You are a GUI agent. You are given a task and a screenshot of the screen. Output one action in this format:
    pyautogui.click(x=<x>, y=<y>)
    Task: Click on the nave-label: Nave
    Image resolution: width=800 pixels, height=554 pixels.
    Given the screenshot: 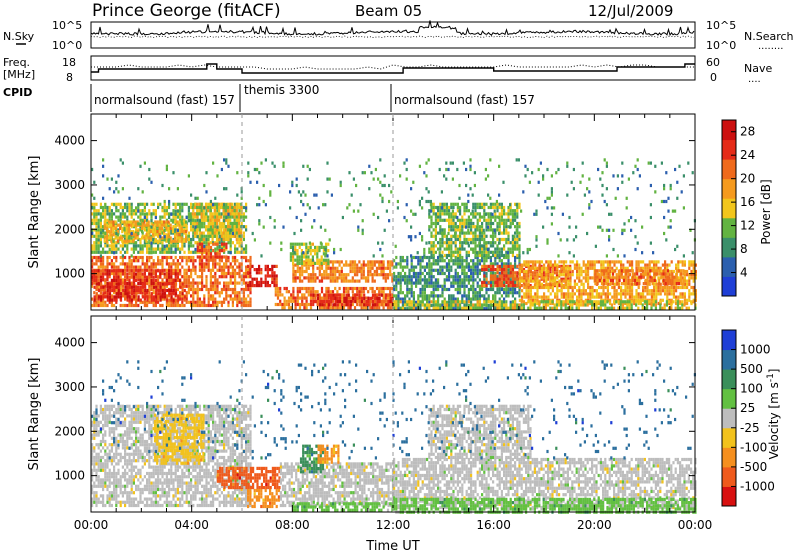 What is the action you would take?
    pyautogui.click(x=758, y=68)
    